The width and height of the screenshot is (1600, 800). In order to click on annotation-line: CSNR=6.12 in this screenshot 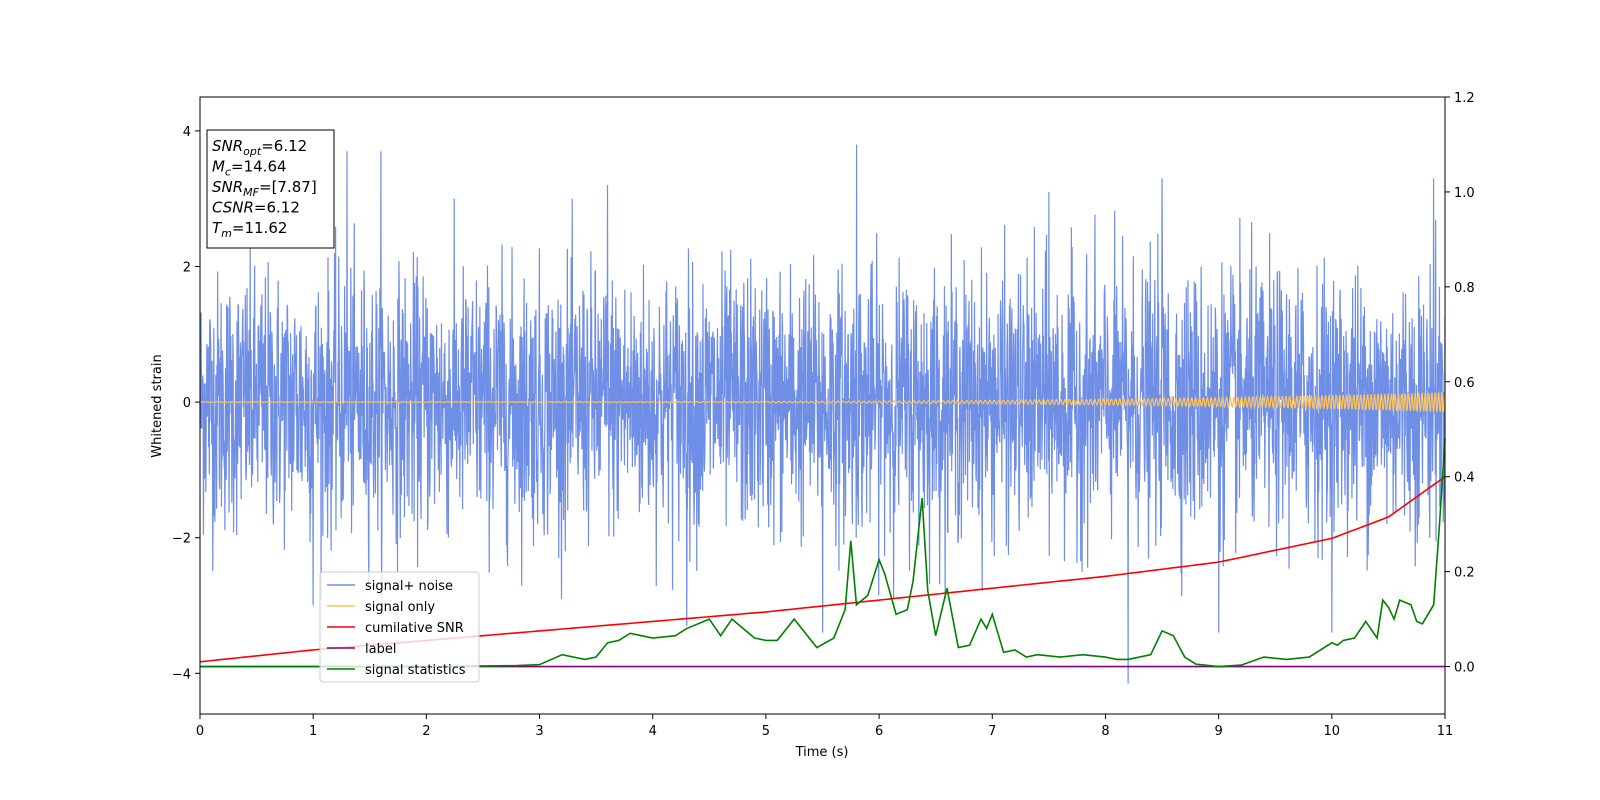, I will do `click(256, 208)`.